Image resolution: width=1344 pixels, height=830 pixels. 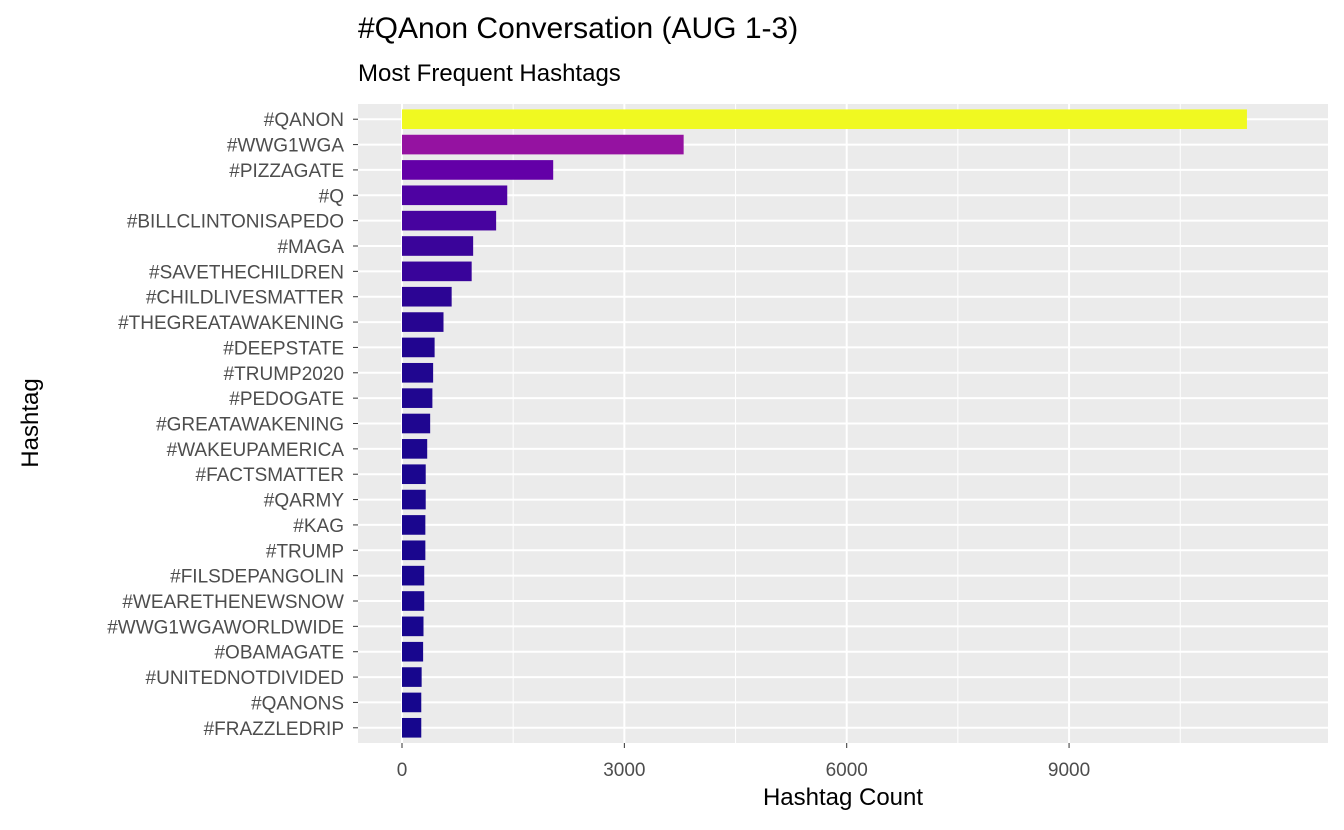 What do you see at coordinates (285, 146) in the screenshot?
I see `category-label: #WWG1WGA` at bounding box center [285, 146].